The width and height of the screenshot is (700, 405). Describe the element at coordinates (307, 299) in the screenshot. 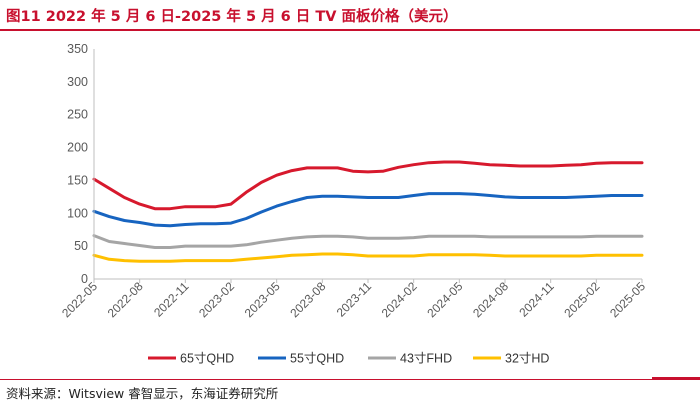

I see `x-tick-label: 2023-08` at that location.